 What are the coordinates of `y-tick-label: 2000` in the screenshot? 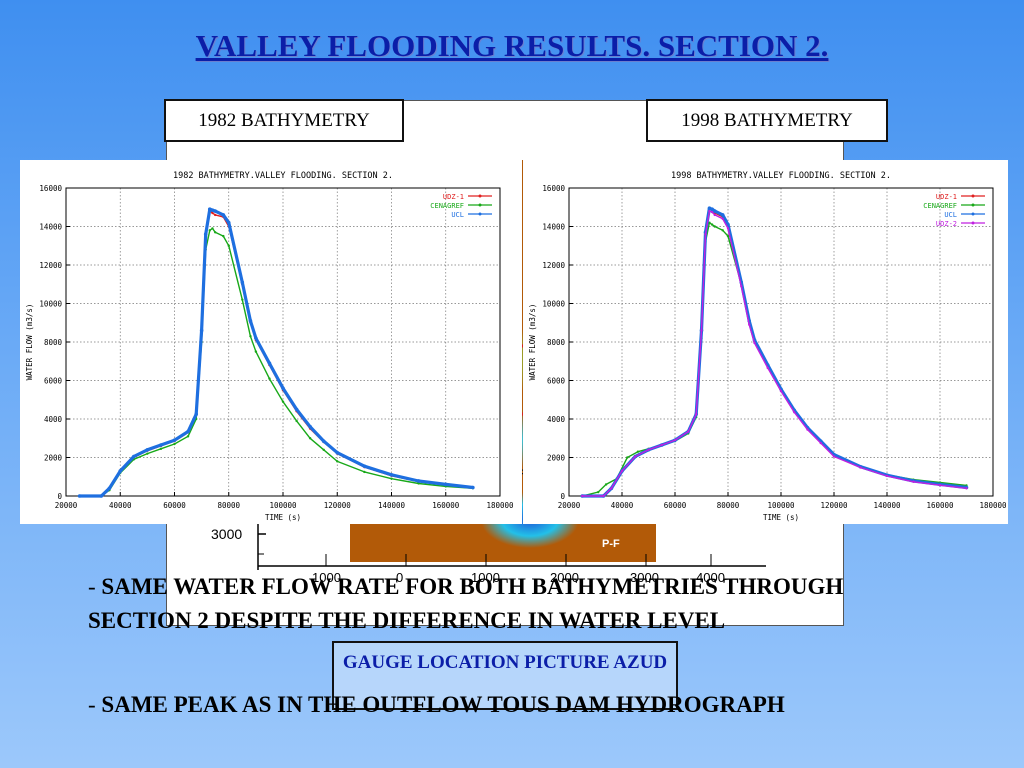 It's located at (556, 458).